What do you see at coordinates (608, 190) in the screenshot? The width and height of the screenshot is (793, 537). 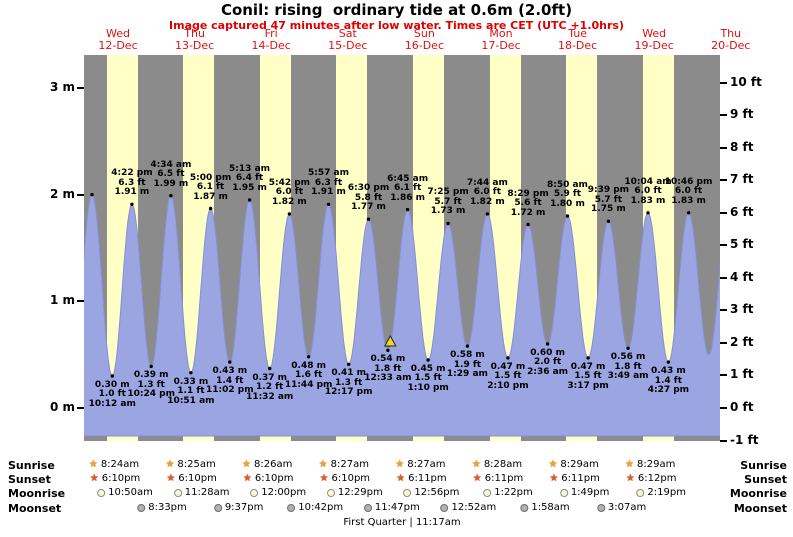 I see `tide-label-line: 9:39 pm` at bounding box center [608, 190].